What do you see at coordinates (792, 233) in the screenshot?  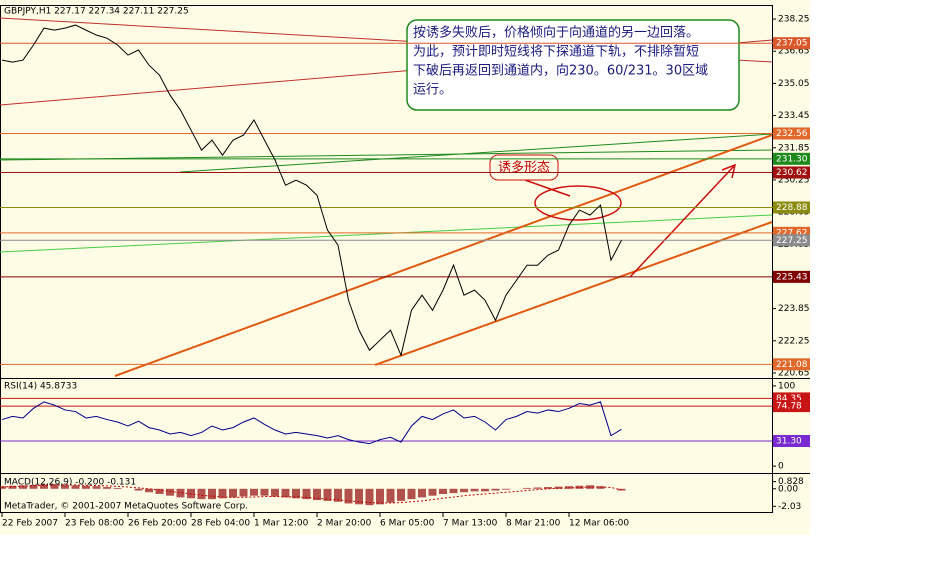 I see `level-label: 227.62` at bounding box center [792, 233].